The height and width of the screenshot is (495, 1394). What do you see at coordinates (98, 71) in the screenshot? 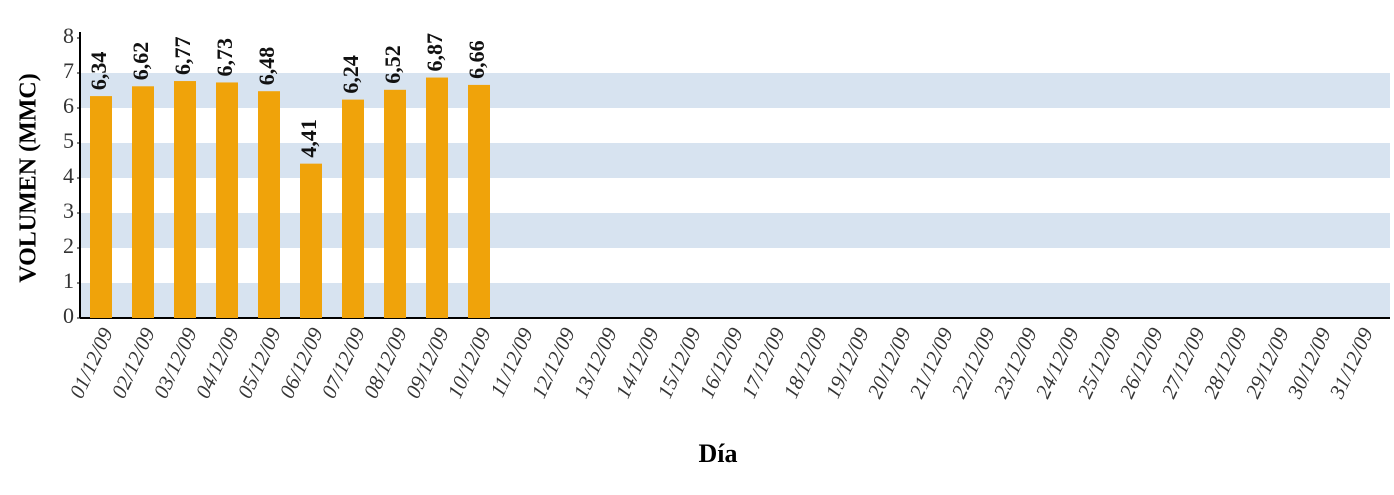
I see `data-label: 6,34` at bounding box center [98, 71].